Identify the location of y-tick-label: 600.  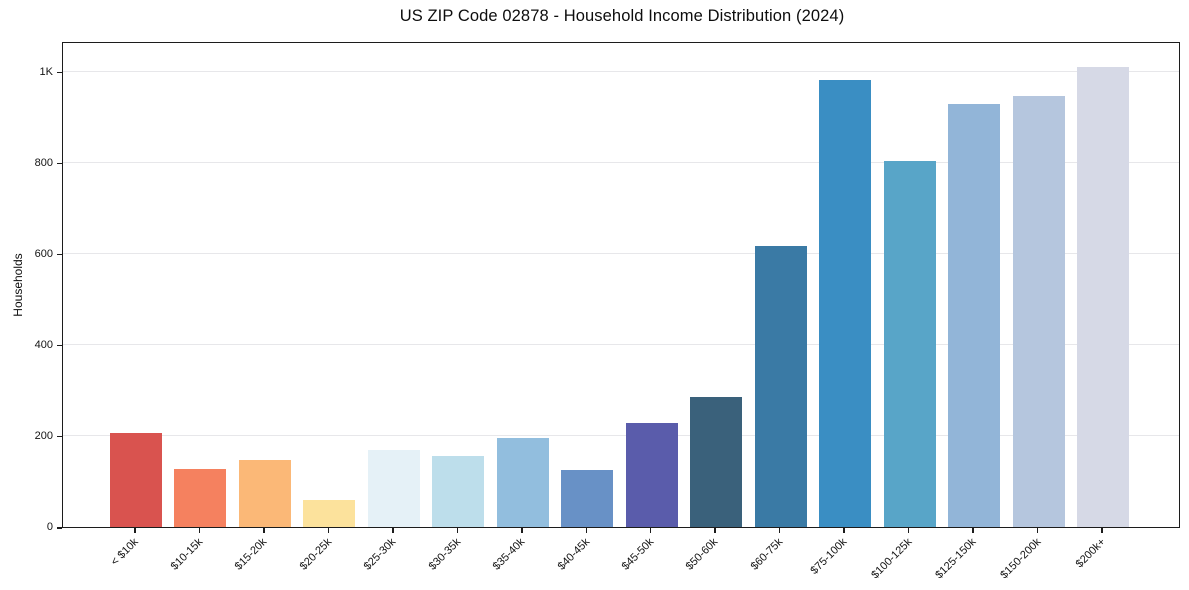
(43, 253).